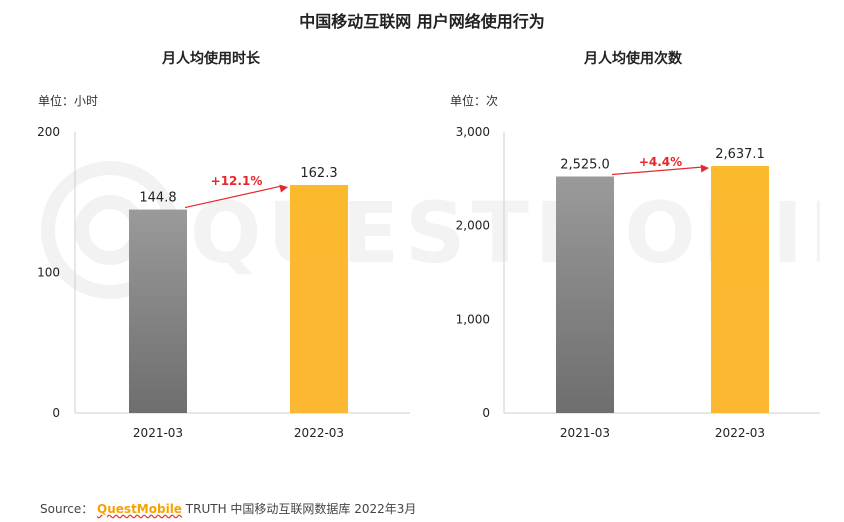 The width and height of the screenshot is (844, 522). Describe the element at coordinates (318, 173) in the screenshot. I see `data-label: 162.3` at that location.